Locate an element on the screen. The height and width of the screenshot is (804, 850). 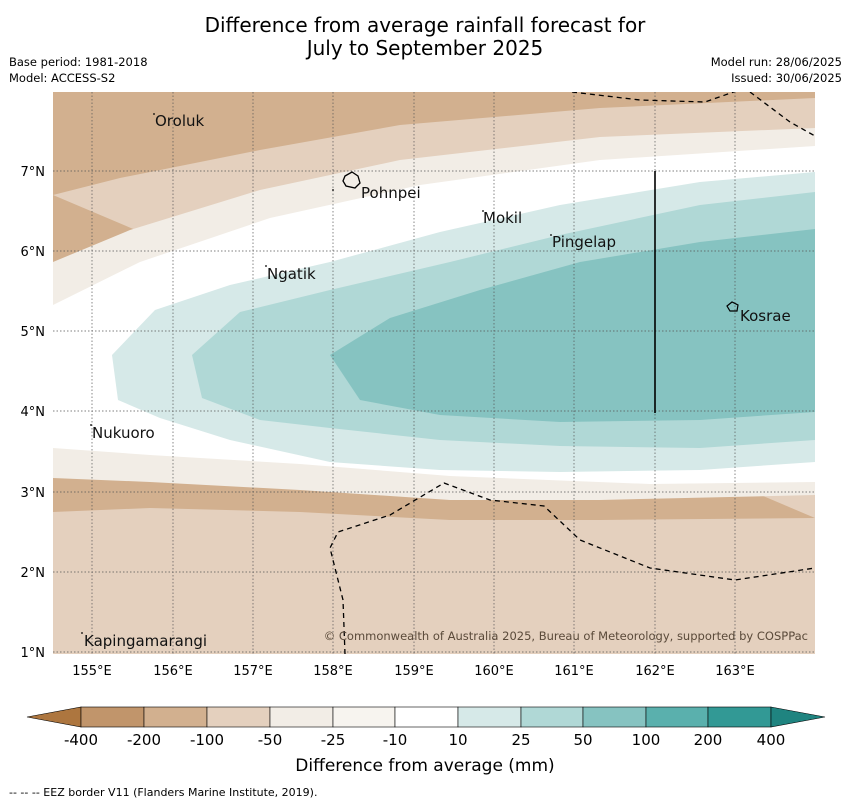
colorbar-extend-low is located at coordinates (54, 717).